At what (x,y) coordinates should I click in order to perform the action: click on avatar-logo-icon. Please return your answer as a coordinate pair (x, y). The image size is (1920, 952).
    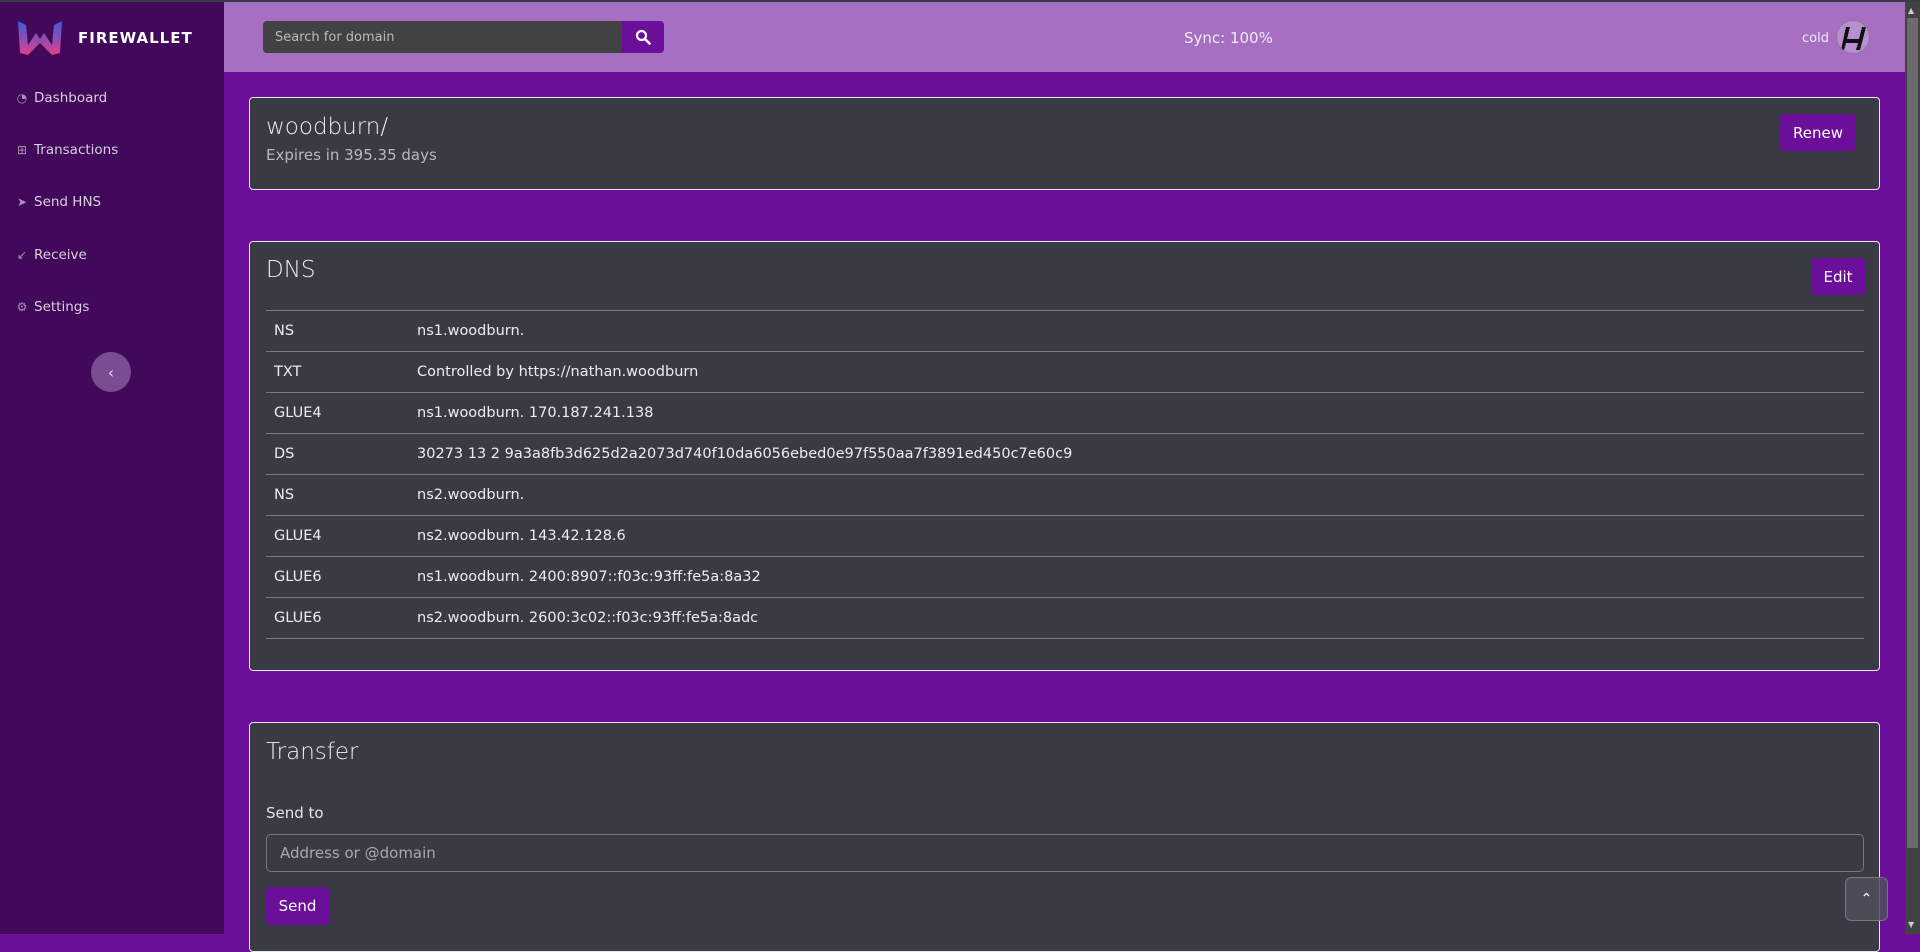
    Looking at the image, I should click on (1853, 38).